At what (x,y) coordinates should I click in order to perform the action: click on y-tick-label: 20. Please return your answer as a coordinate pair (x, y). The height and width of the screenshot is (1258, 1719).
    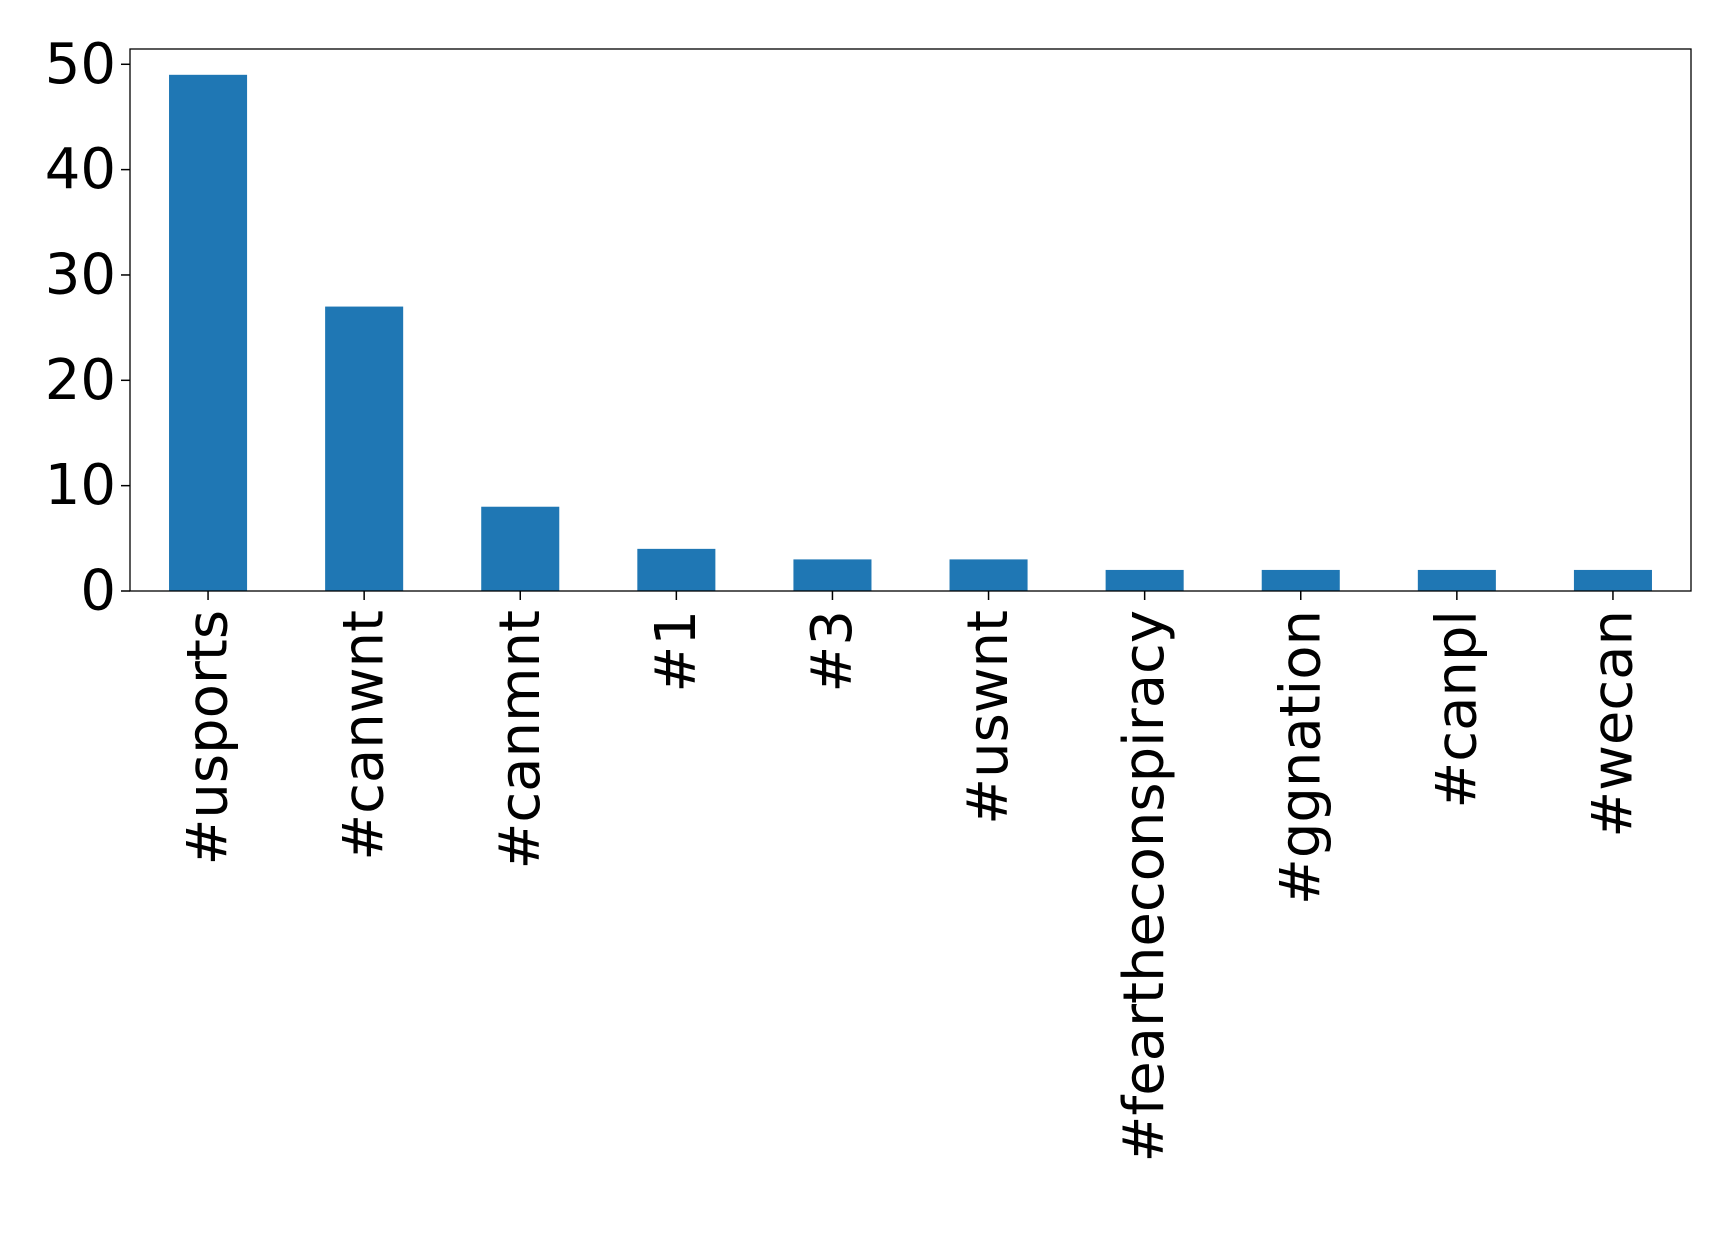
    Looking at the image, I should click on (80, 380).